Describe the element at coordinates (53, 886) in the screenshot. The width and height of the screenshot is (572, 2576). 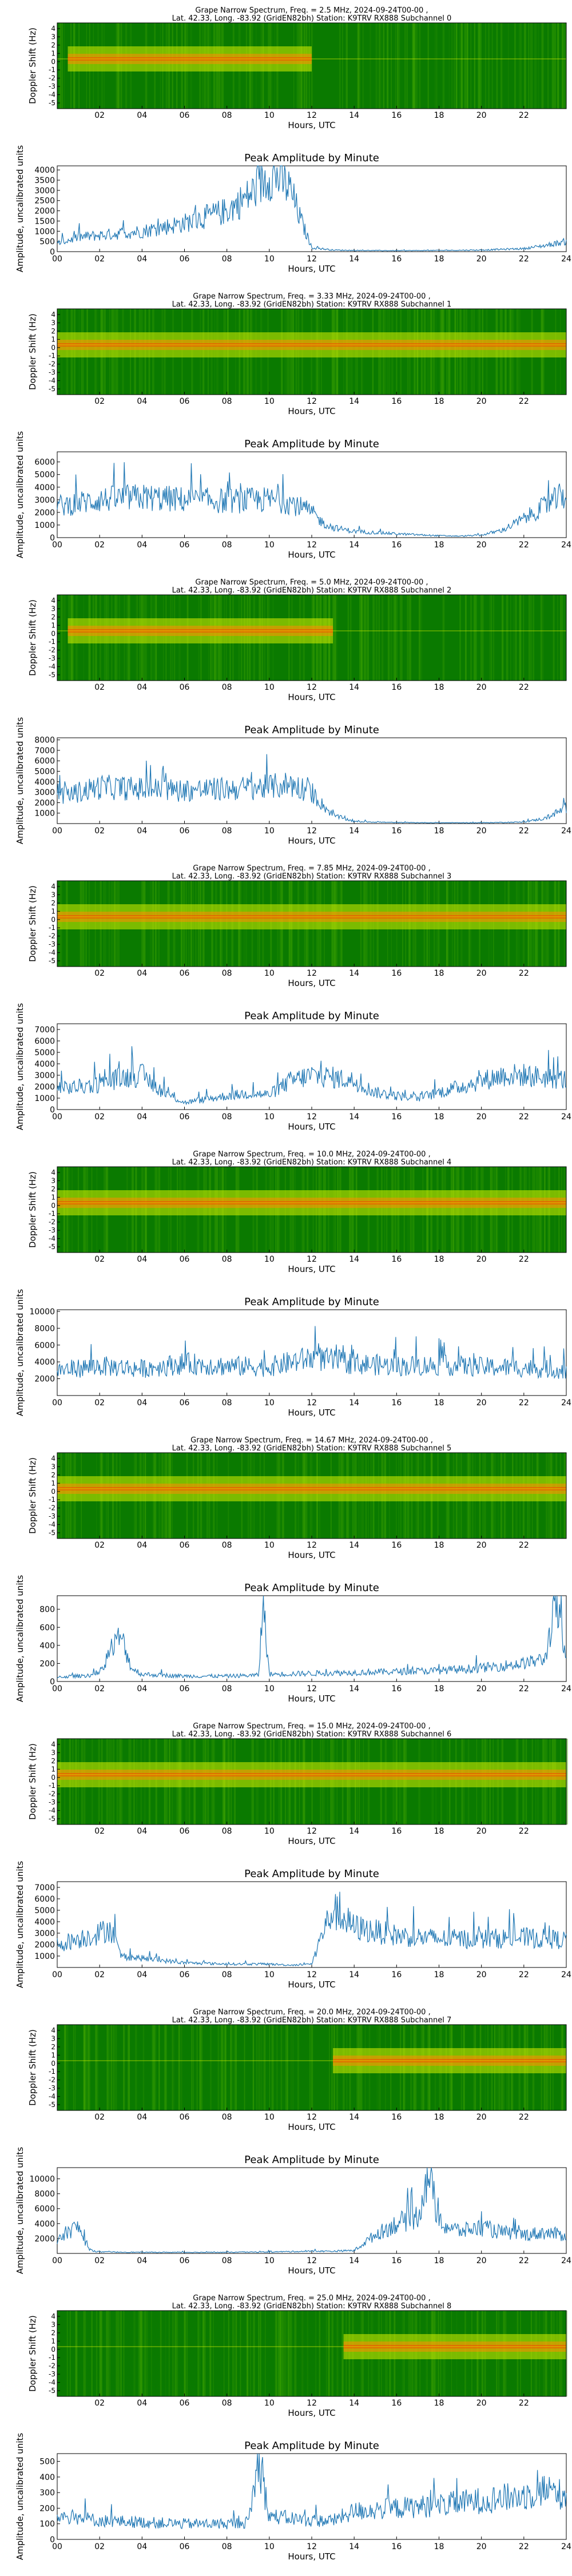
I see `spectrogram-ytick-label: 4` at that location.